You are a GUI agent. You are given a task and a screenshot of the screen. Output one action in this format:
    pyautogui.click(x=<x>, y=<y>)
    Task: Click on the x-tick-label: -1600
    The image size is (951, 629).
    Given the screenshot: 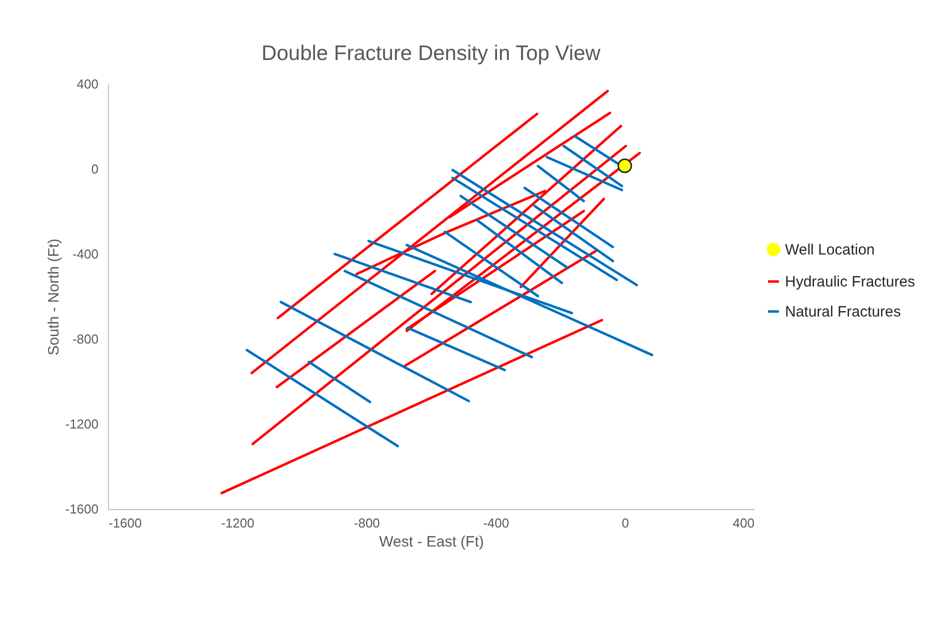 What is the action you would take?
    pyautogui.click(x=125, y=523)
    